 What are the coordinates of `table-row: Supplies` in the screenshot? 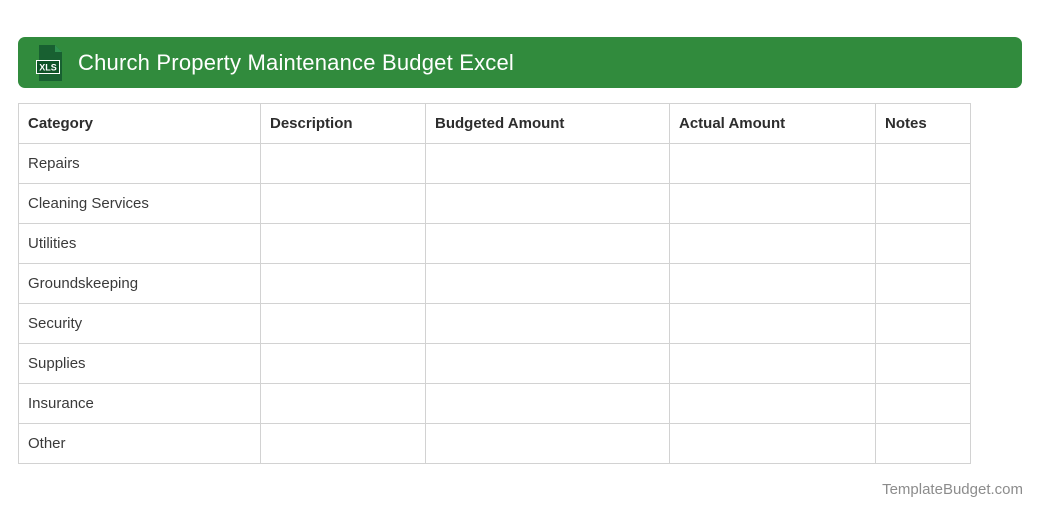 It's located at (494, 363).